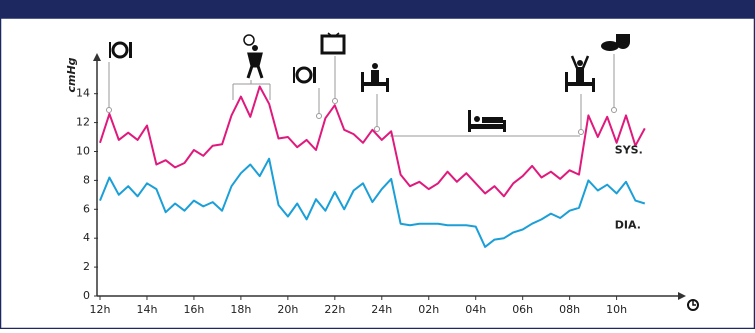 The height and width of the screenshot is (333, 755). I want to click on tv-icon, so click(333, 44).